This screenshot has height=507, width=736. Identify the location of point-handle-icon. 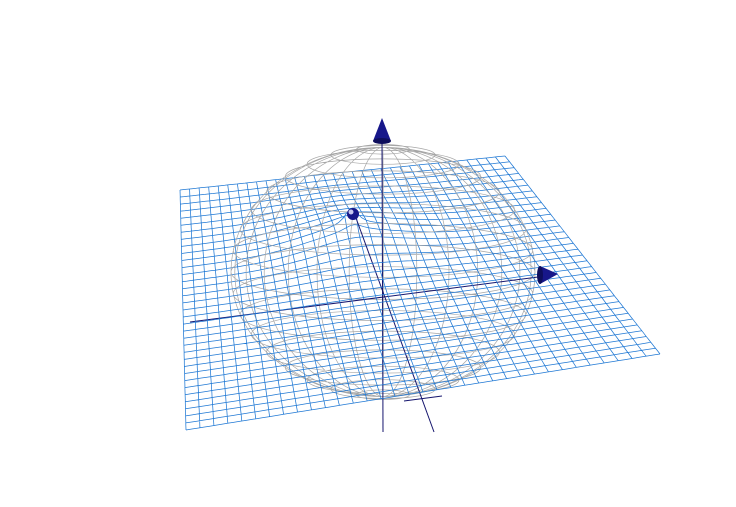
(353, 214).